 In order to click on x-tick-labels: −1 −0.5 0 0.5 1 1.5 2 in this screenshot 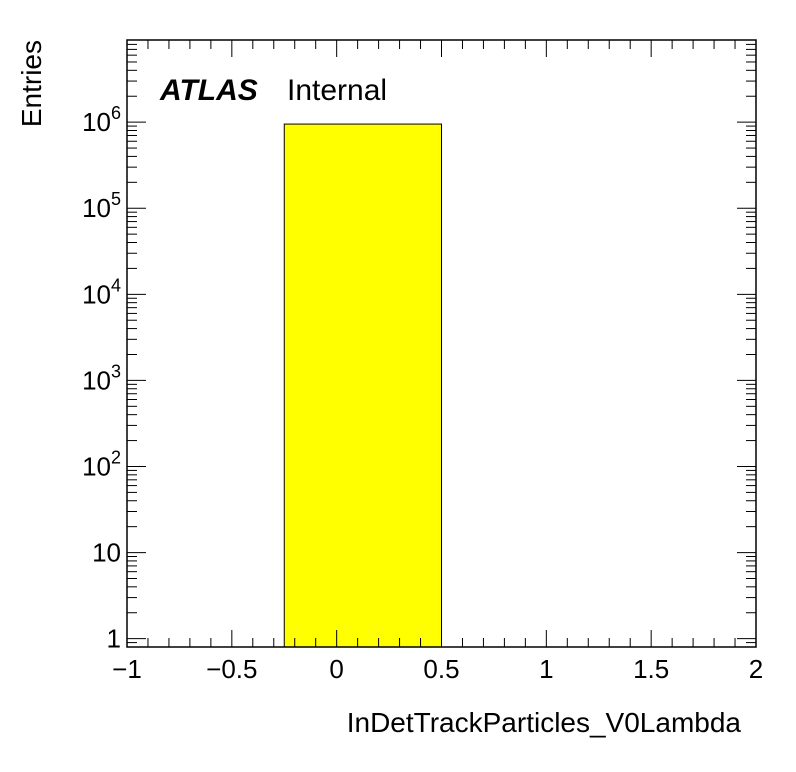, I will do `click(437, 669)`.